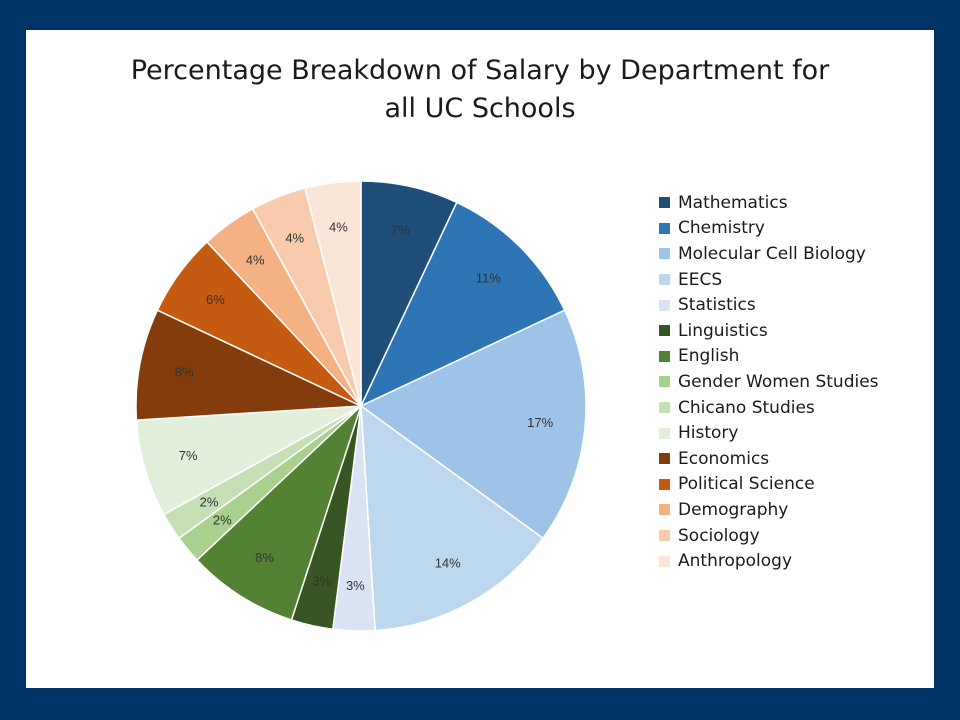 Image resolution: width=960 pixels, height=720 pixels. I want to click on pie-slice-eecs, so click(452, 518).